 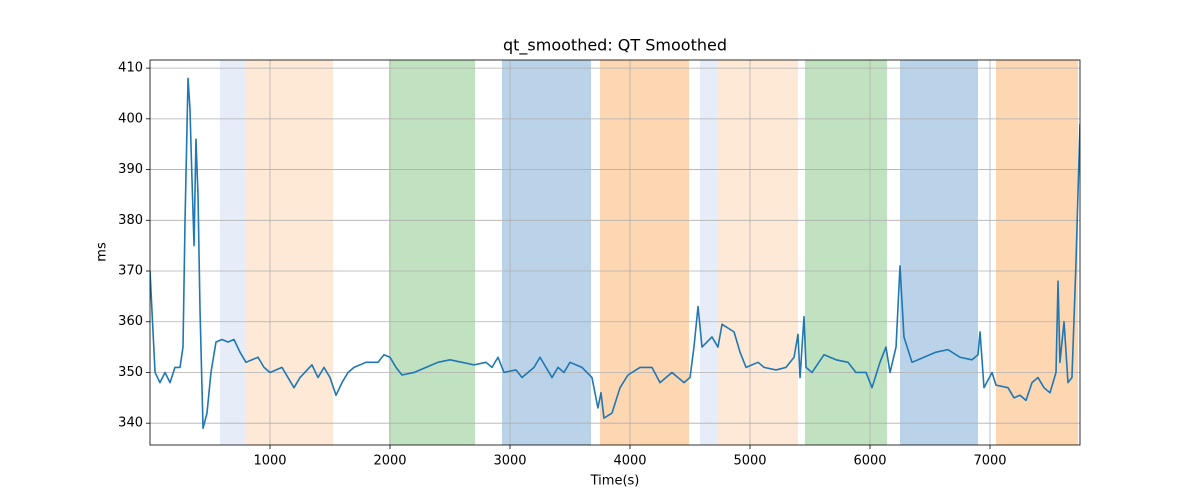 What do you see at coordinates (615, 481) in the screenshot?
I see `x-axis-label: Time(s)` at bounding box center [615, 481].